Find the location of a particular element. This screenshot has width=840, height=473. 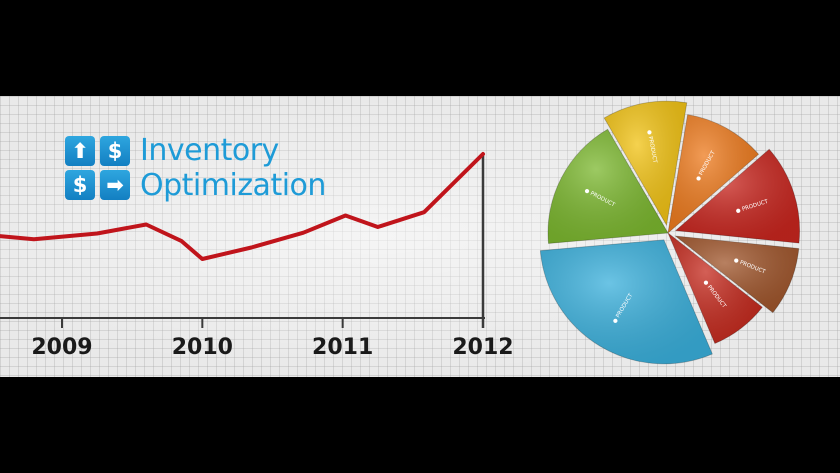

right-arrow-icon: ➡ is located at coordinates (115, 185).